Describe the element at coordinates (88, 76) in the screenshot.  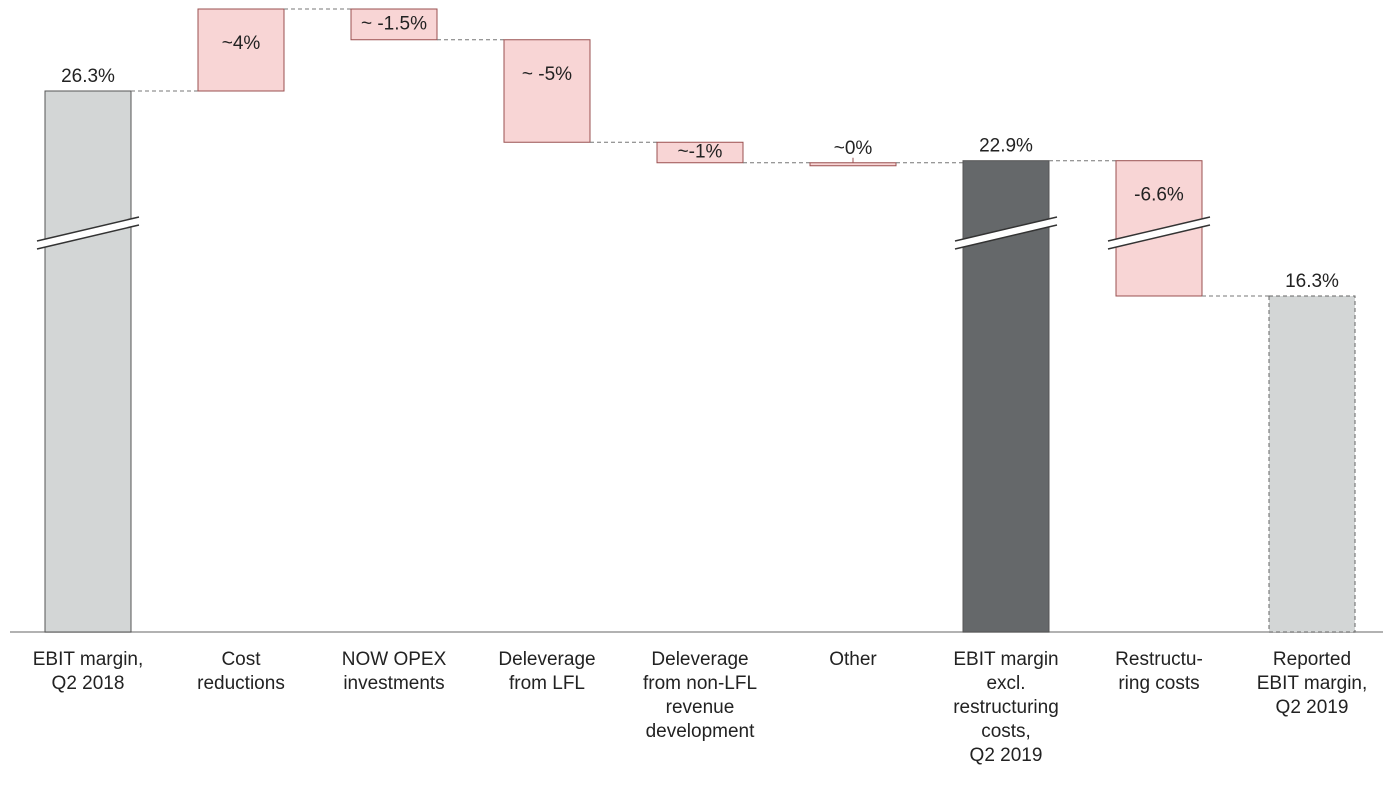
I see `value-label: 26.3%` at that location.